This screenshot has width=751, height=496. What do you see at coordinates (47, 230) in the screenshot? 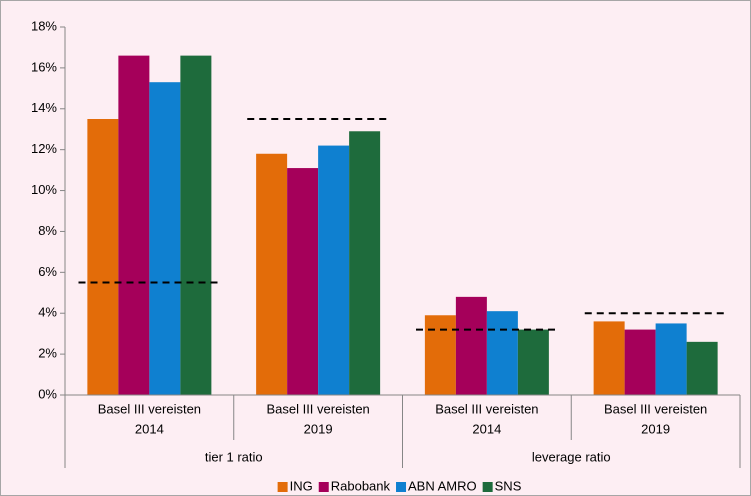
I see `y-tick-label: 8%` at bounding box center [47, 230].